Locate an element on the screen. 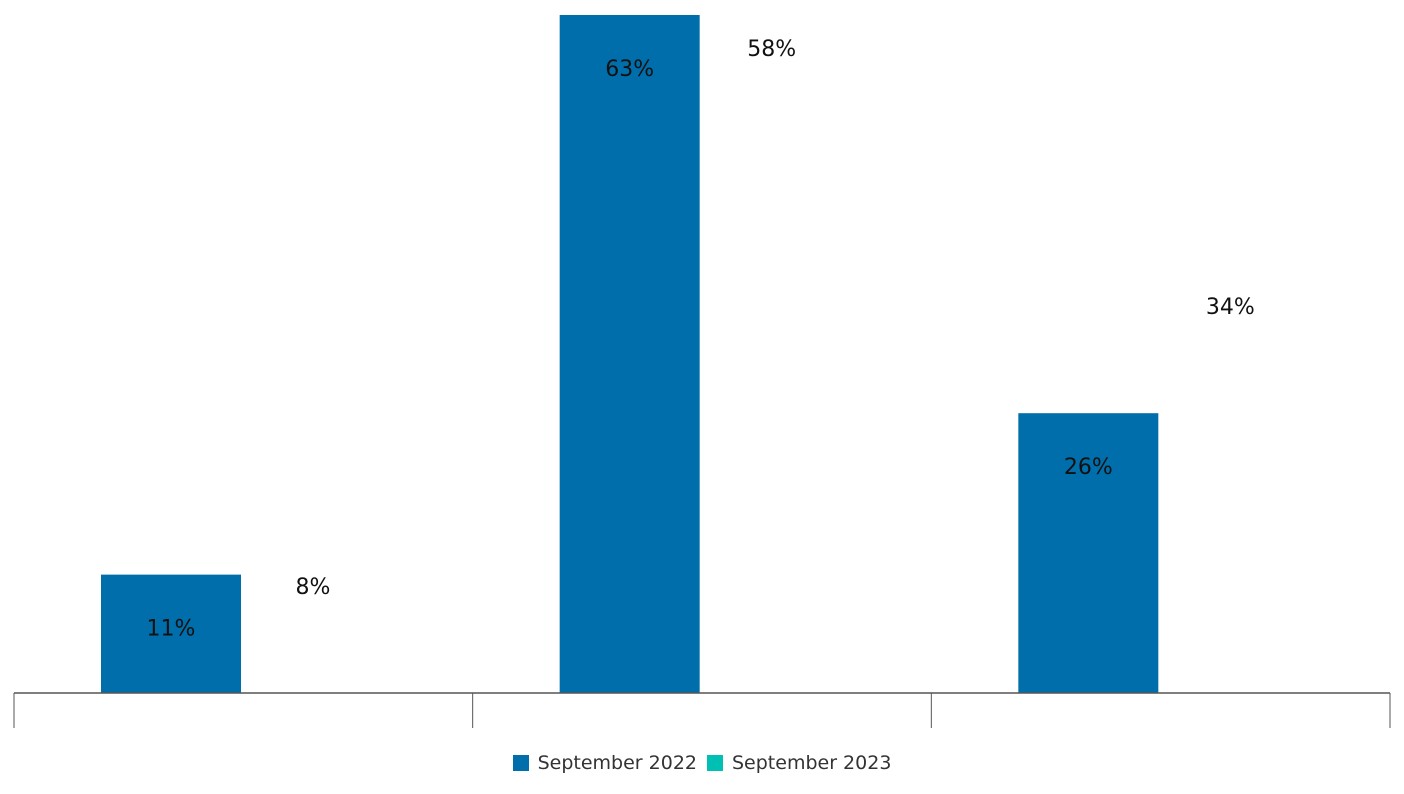 The width and height of the screenshot is (1404, 794). x-axis-ticks is located at coordinates (702, 710).